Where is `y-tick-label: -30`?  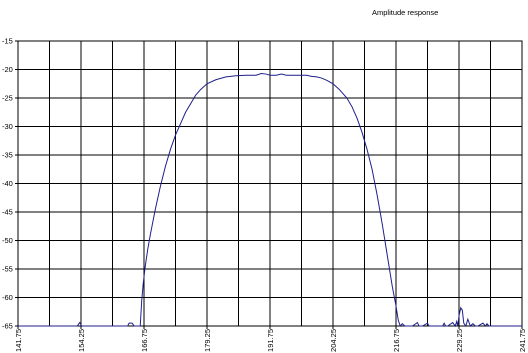
y-tick-label: -30 is located at coordinates (7, 126).